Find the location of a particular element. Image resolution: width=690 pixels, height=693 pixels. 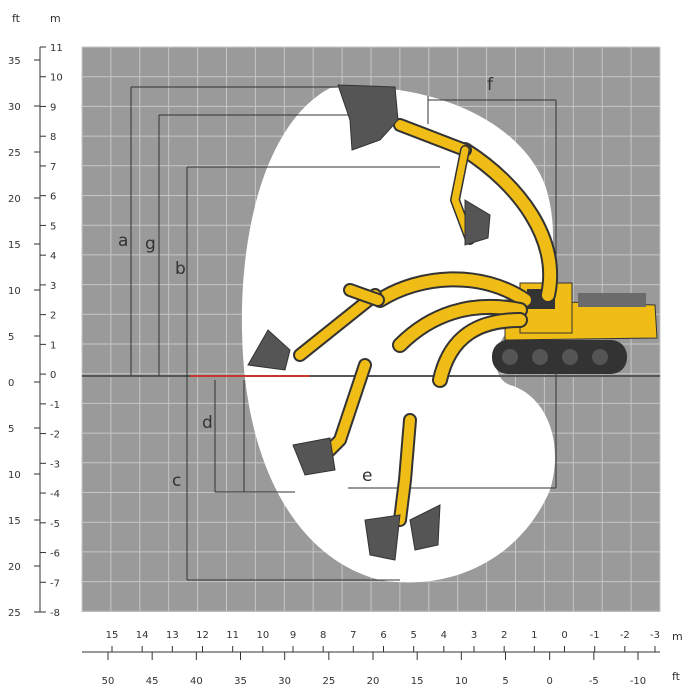

left-axis-m-tick-label: 11 is located at coordinates (56, 48).